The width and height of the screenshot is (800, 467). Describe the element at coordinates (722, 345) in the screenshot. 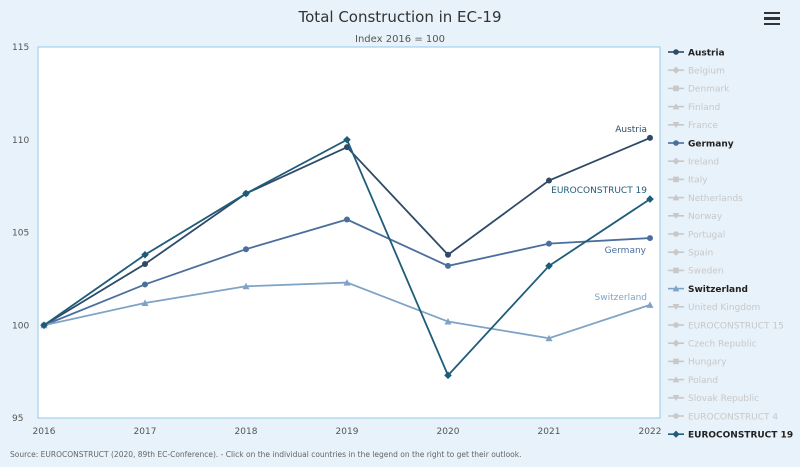

I see `legend-item-czech-republic: Czech Republic` at that location.